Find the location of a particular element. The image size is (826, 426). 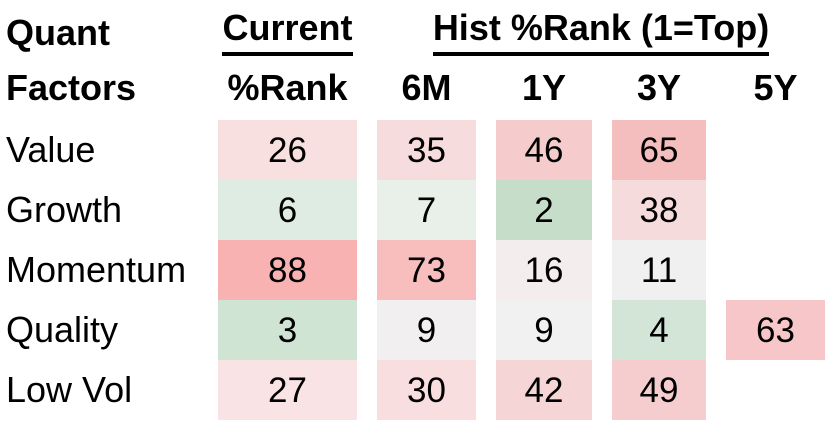

row-label-growth: Growth is located at coordinates (64, 209).